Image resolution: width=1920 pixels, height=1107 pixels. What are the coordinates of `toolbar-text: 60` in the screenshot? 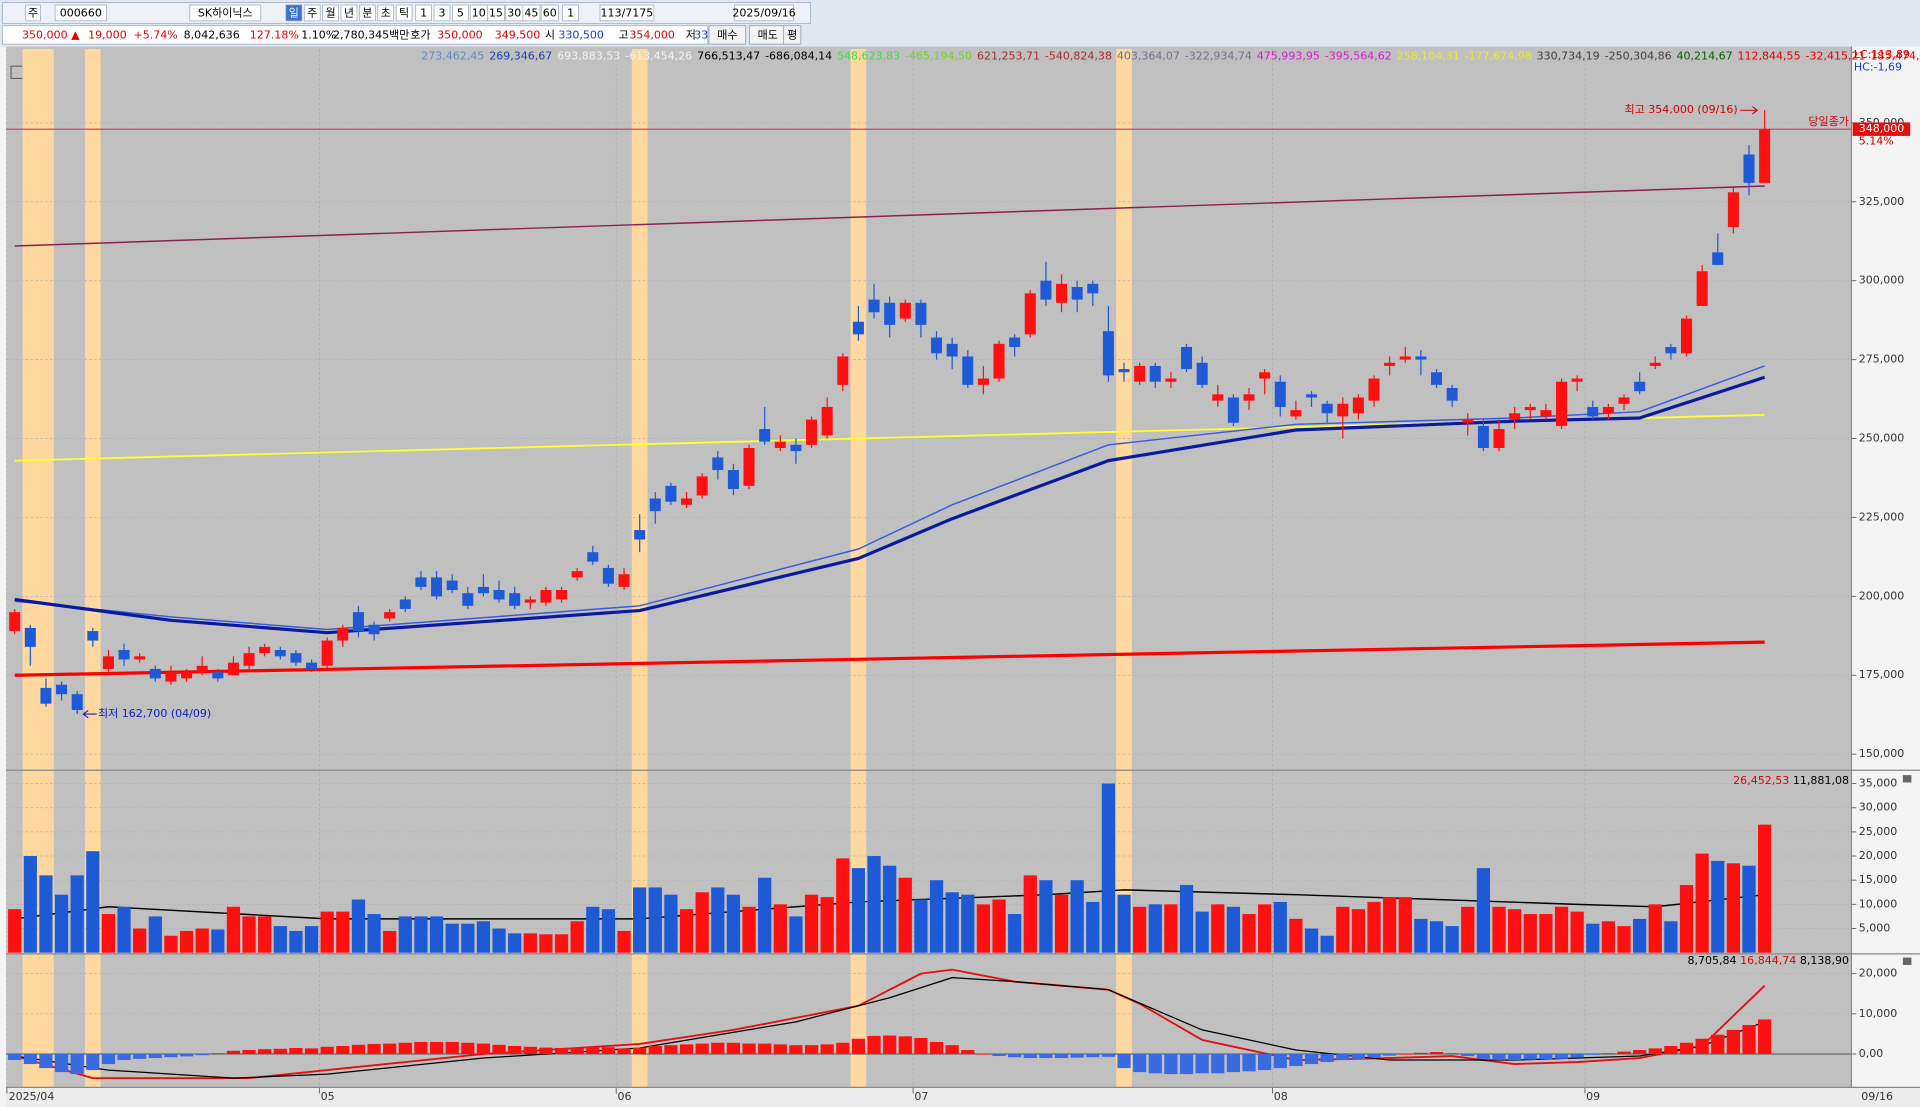 It's located at (550, 13).